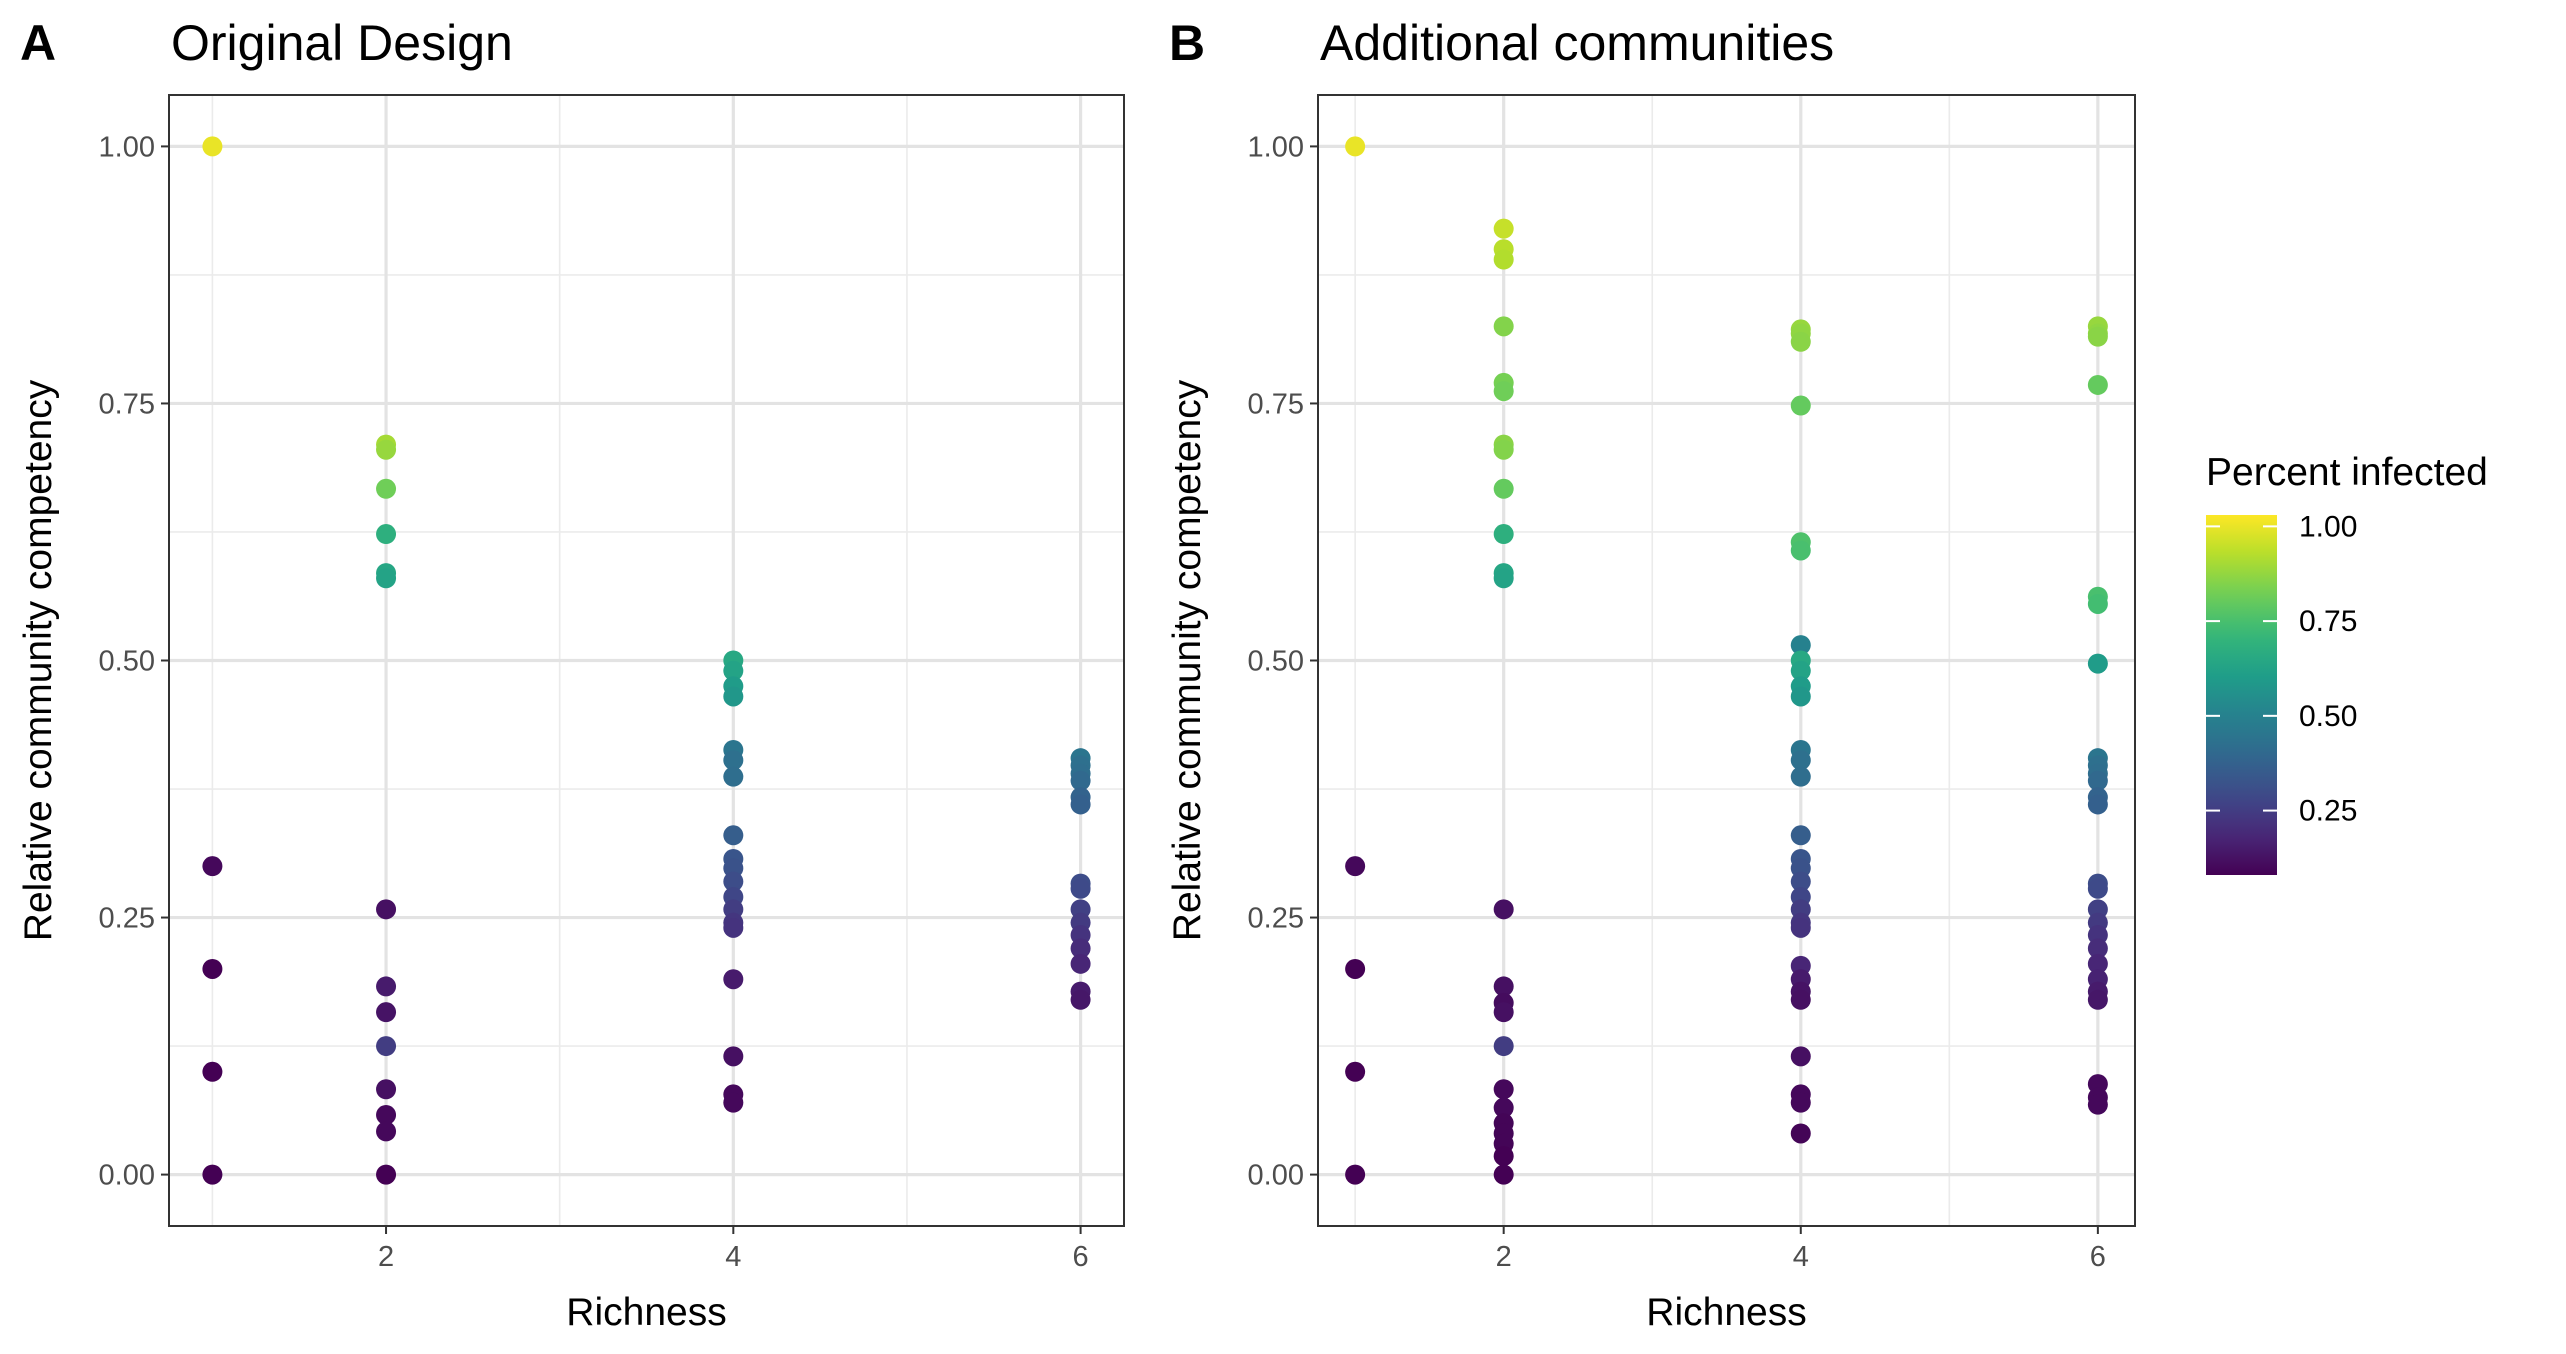  I want to click on colorbar-tick-label: 1.00, so click(2328, 526).